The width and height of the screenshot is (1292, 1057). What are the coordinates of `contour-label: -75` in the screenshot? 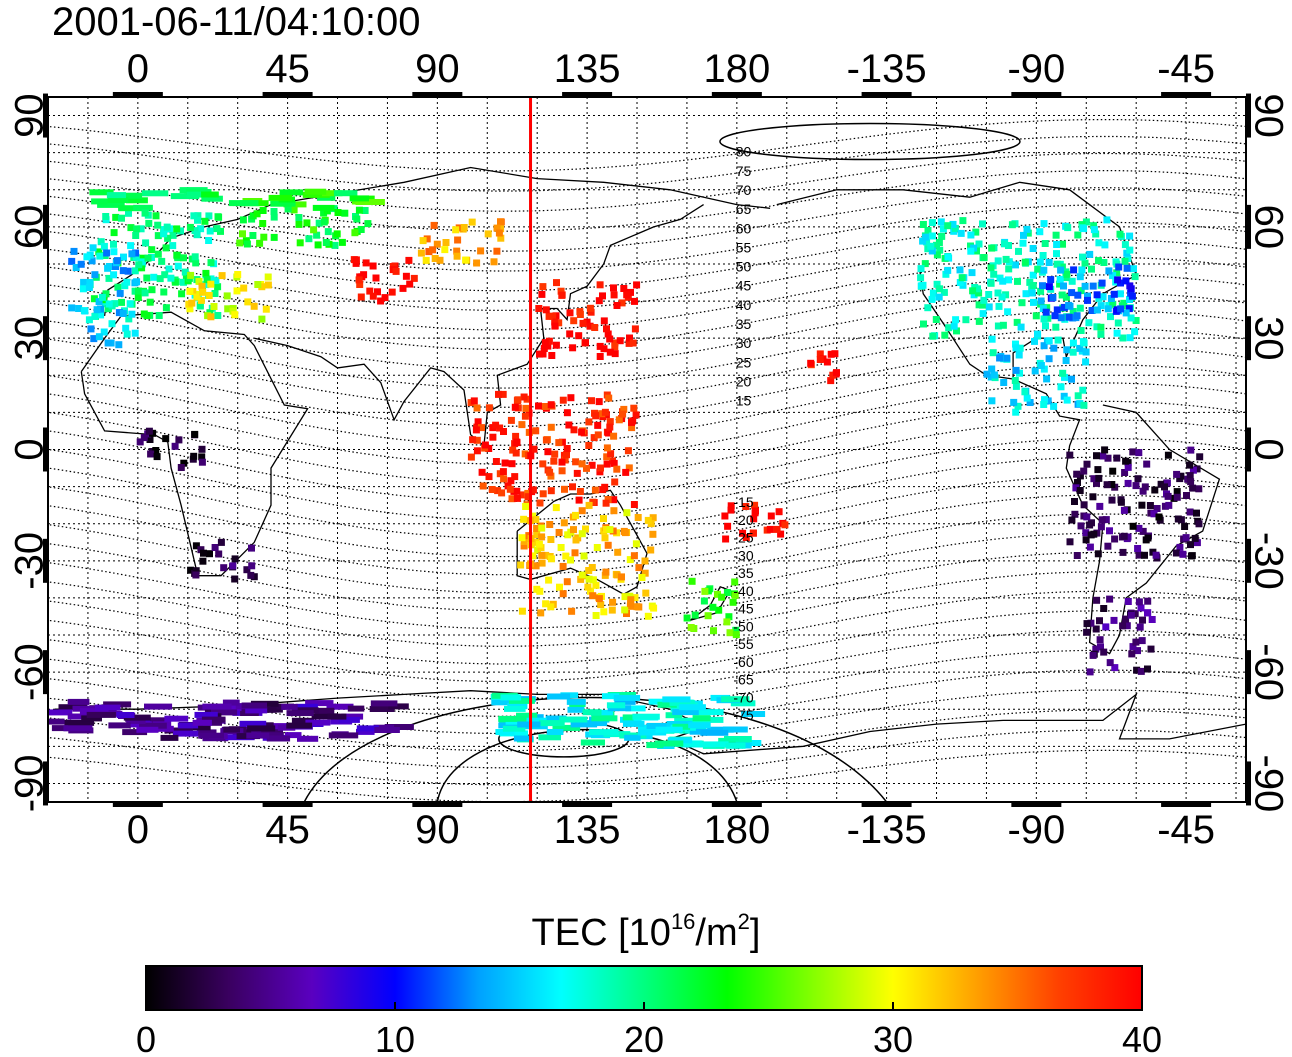 It's located at (743, 715).